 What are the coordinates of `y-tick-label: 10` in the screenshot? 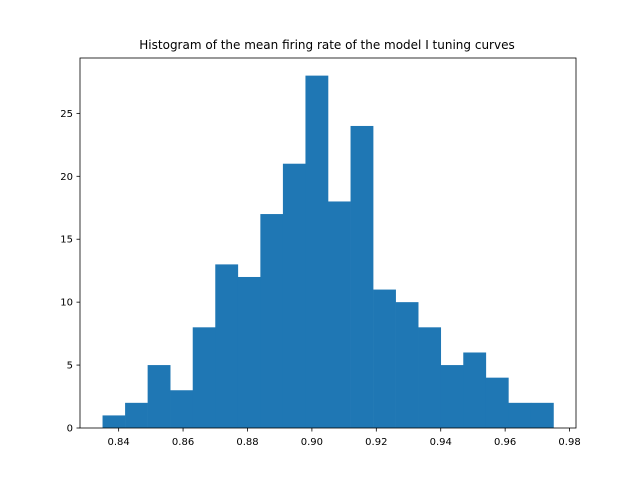 It's located at (66, 303).